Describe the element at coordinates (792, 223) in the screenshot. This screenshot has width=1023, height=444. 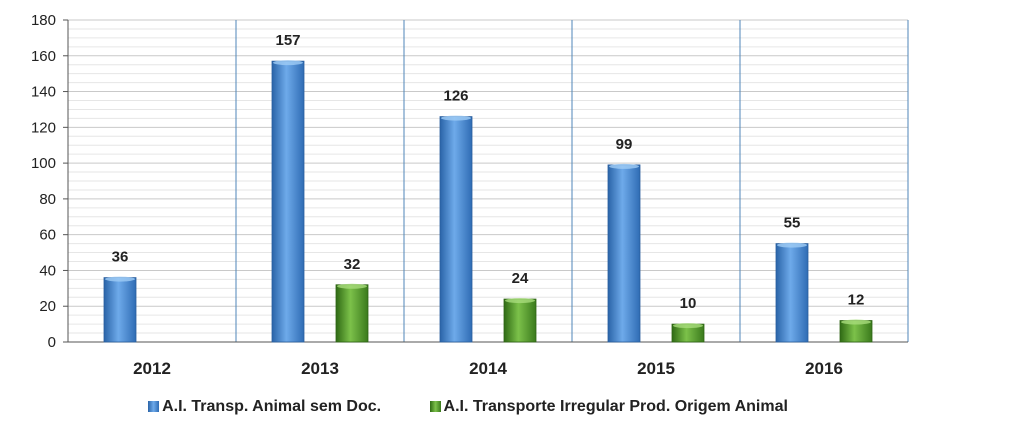
I see `data-label-series-1: 55` at that location.